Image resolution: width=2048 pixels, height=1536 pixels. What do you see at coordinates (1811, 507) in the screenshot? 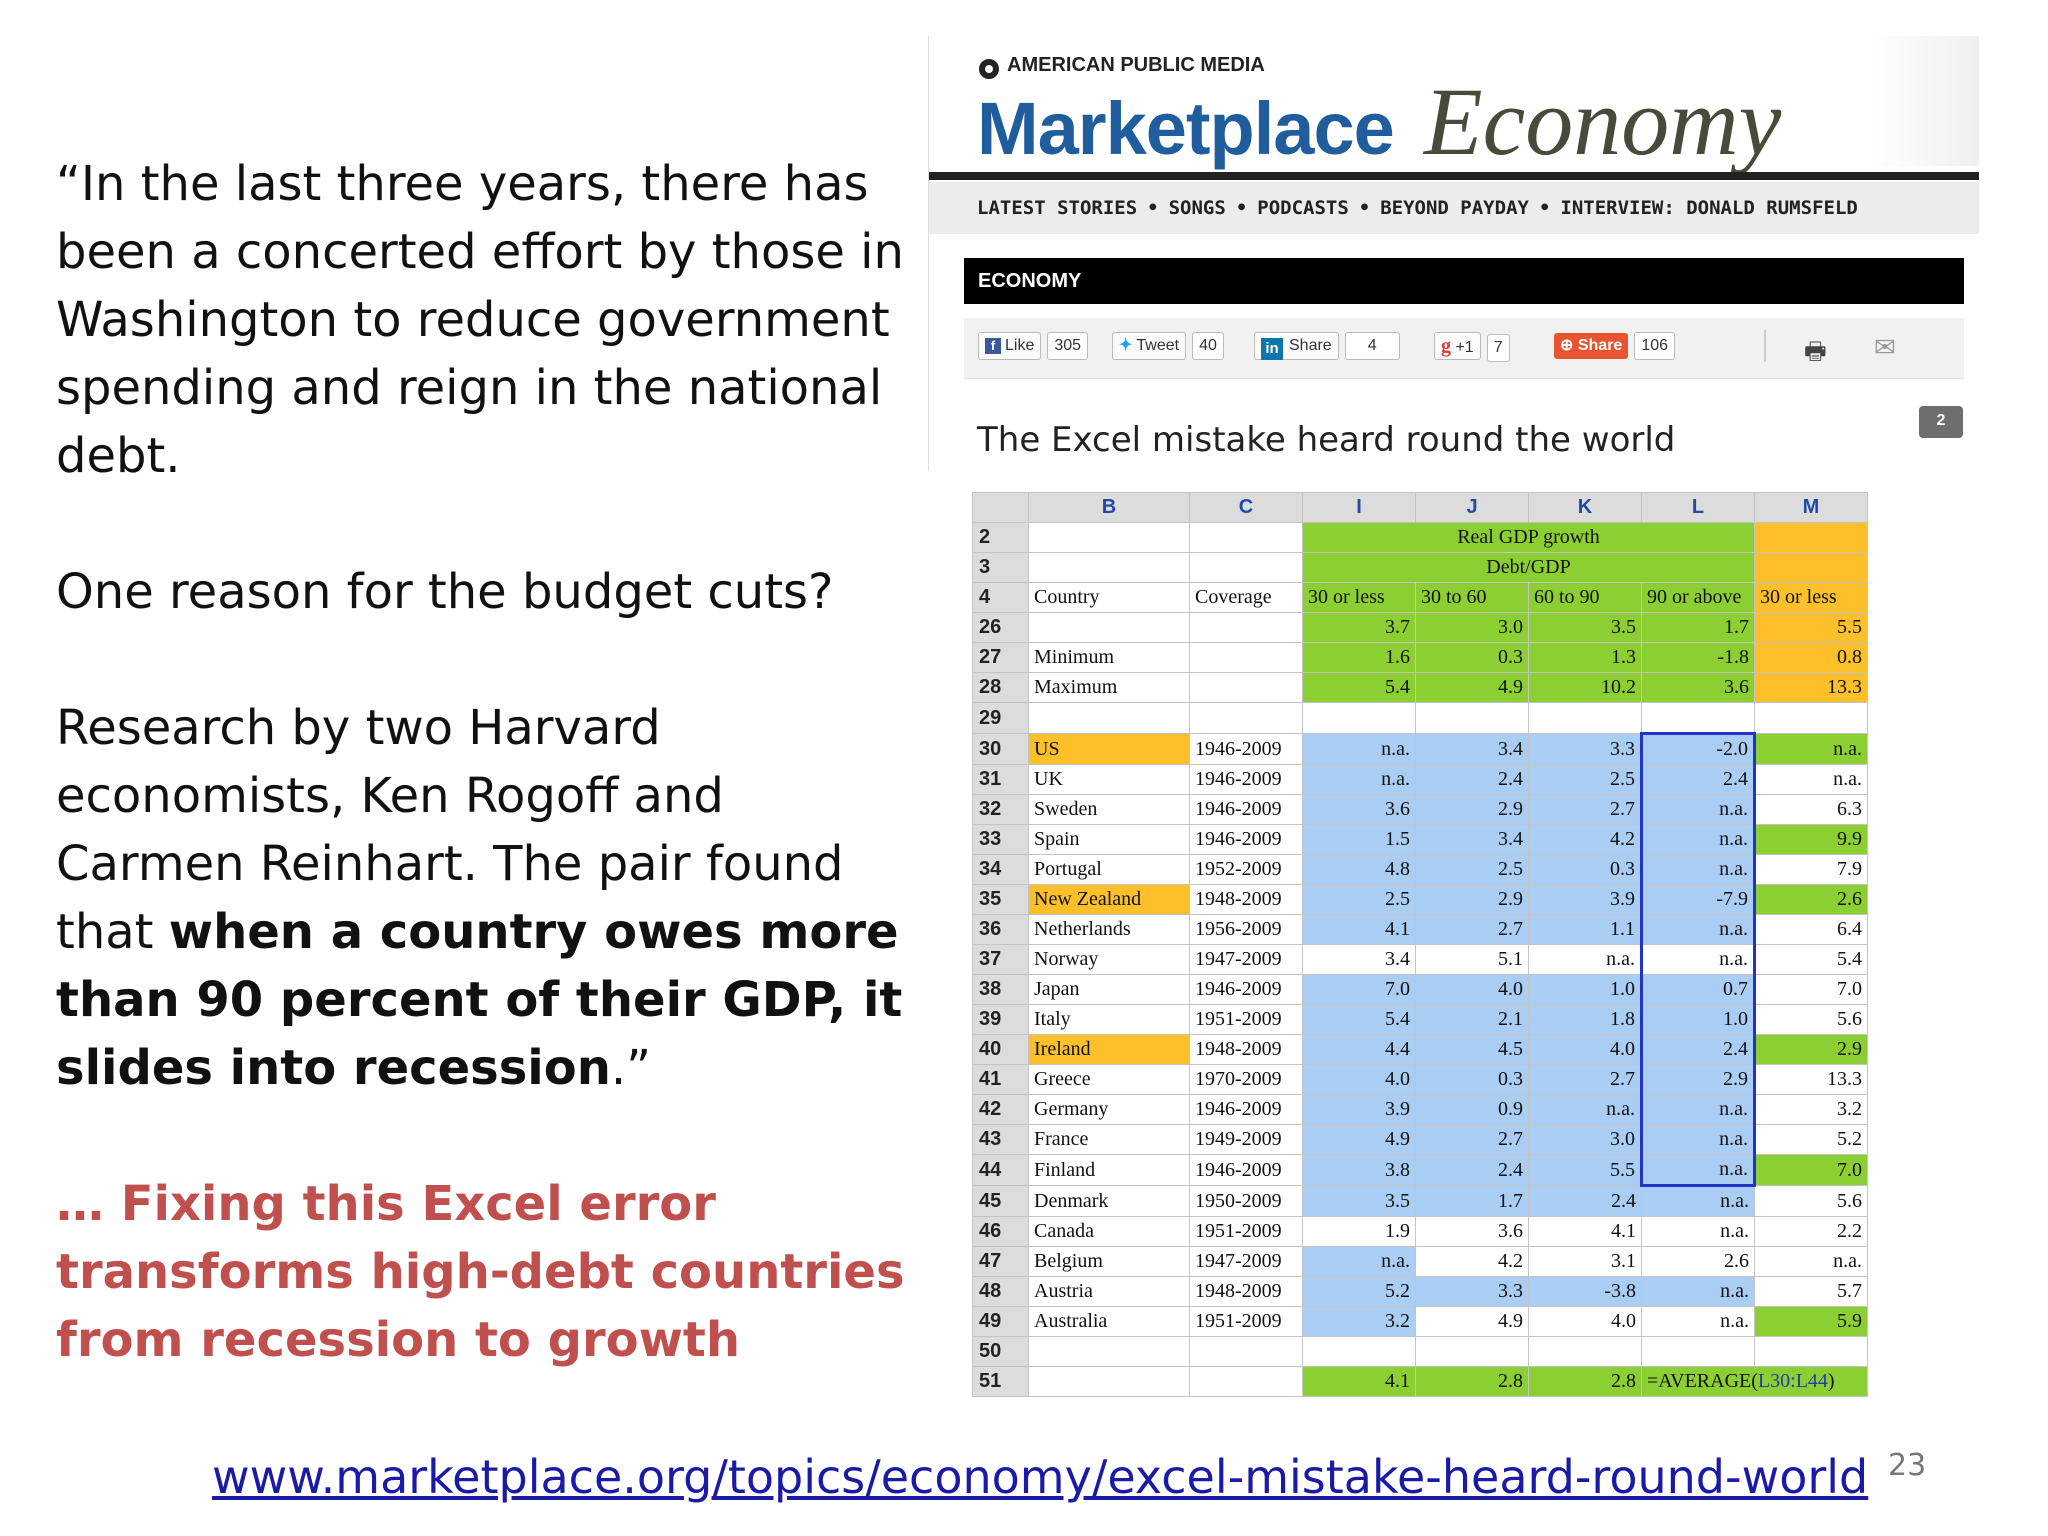
I see `column-header: M` at bounding box center [1811, 507].